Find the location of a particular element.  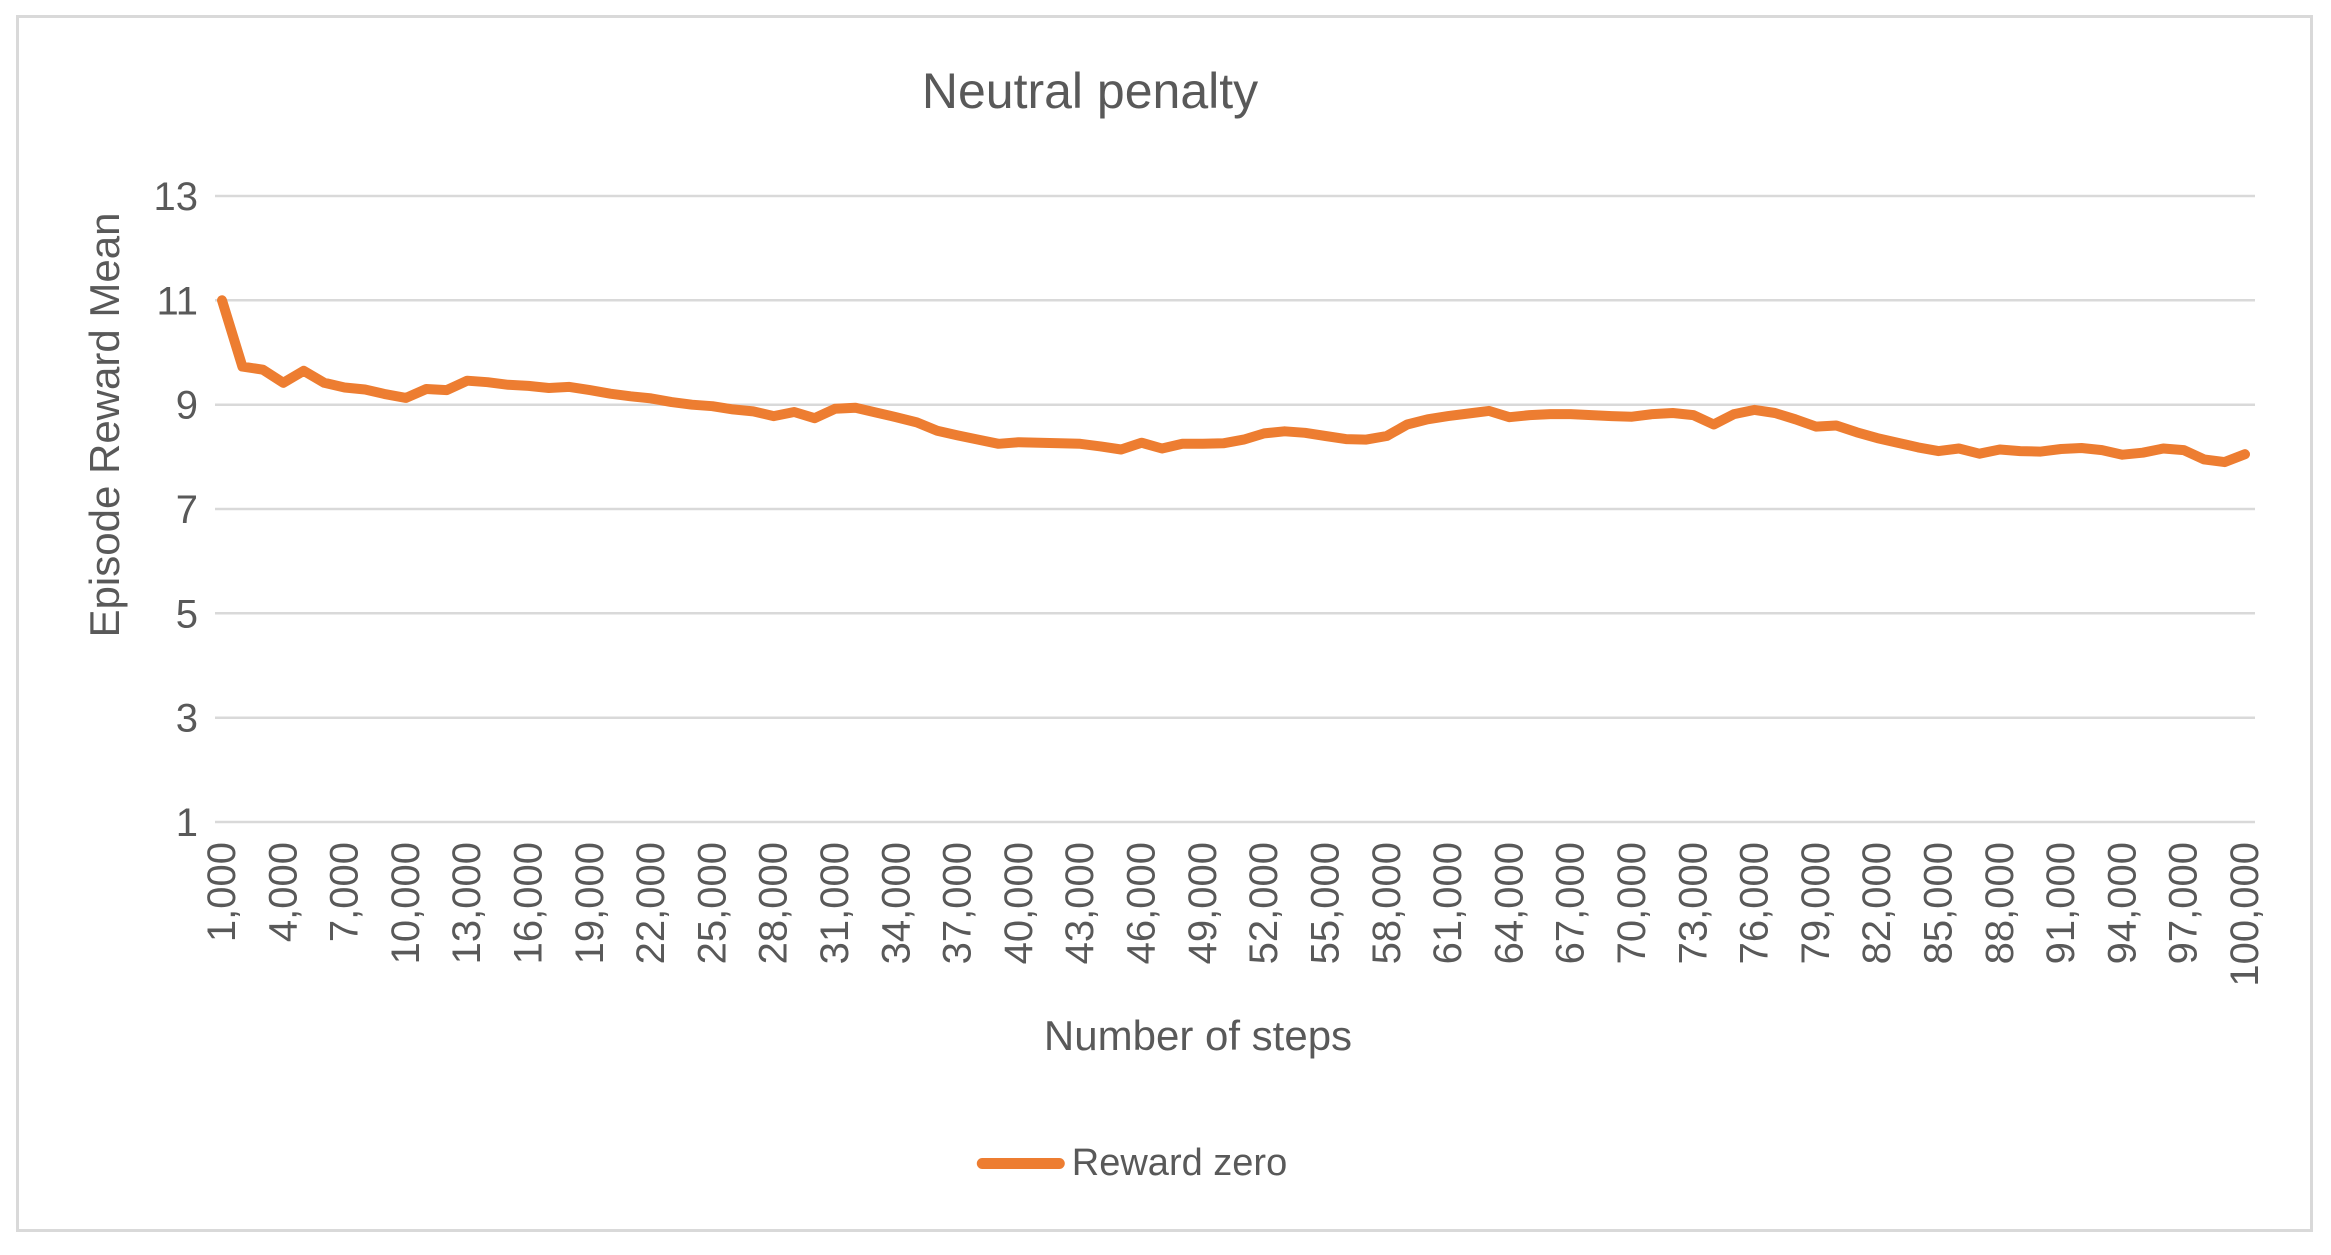

x-tick-label: 13,000 is located at coordinates (467, 903).